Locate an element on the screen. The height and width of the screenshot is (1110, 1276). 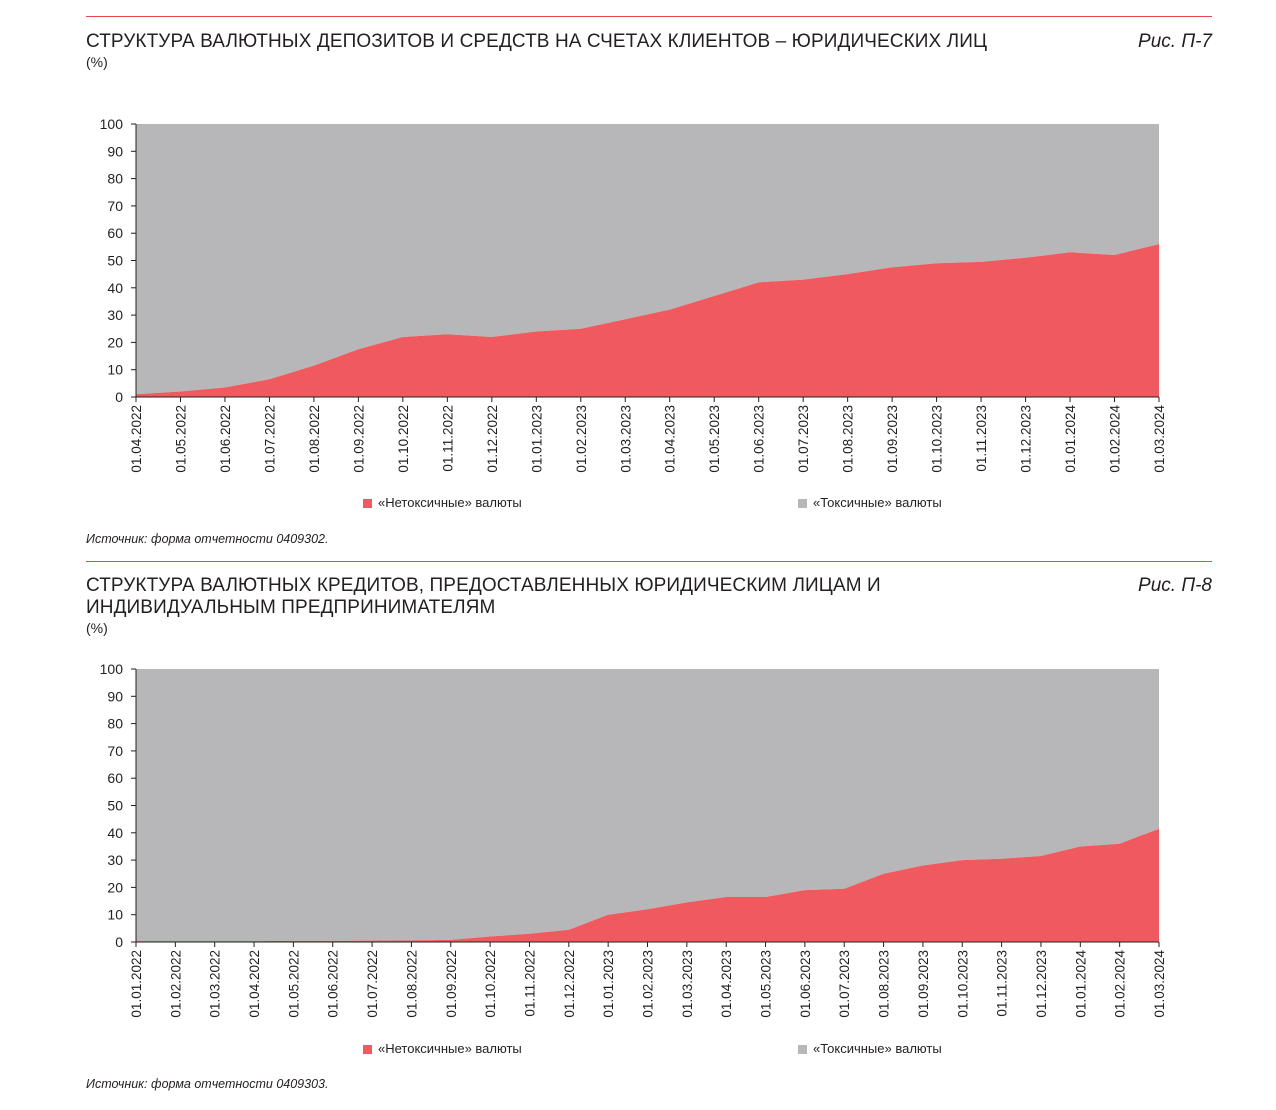
figure-source: Источник: форма отчетности 0409302. is located at coordinates (207, 539).